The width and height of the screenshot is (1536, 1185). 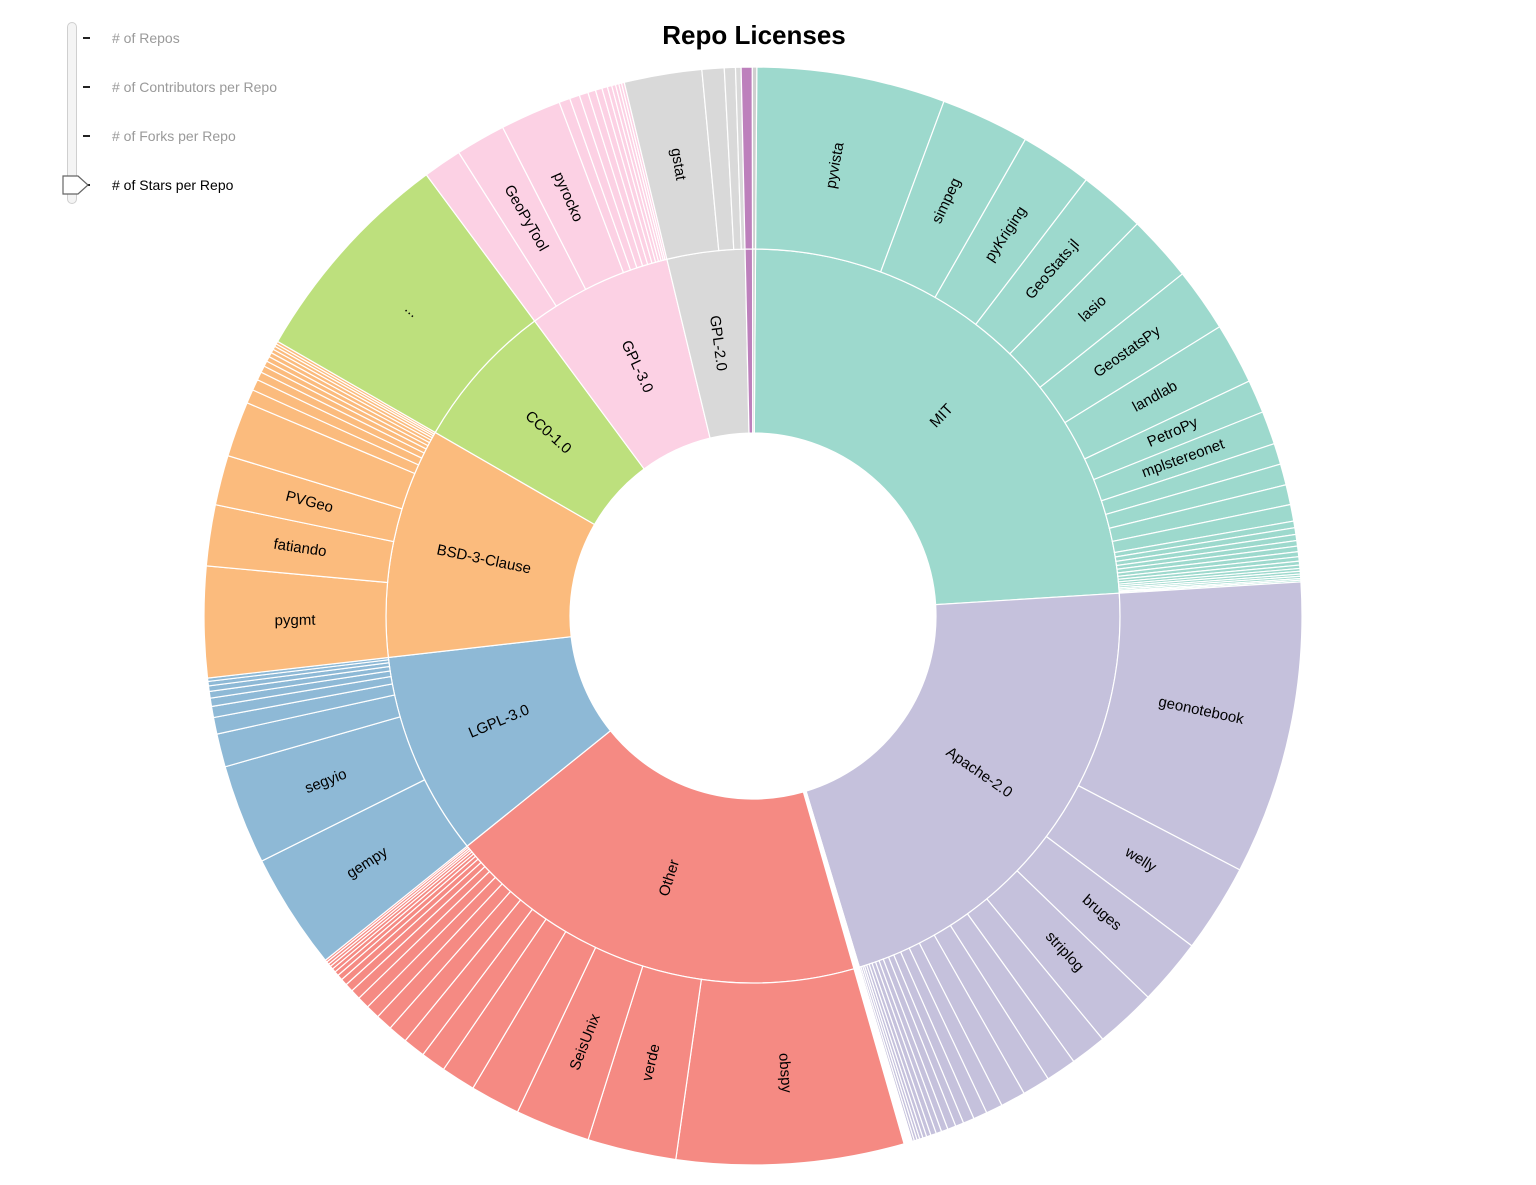 I want to click on repo-segment, so click(x=754, y=158).